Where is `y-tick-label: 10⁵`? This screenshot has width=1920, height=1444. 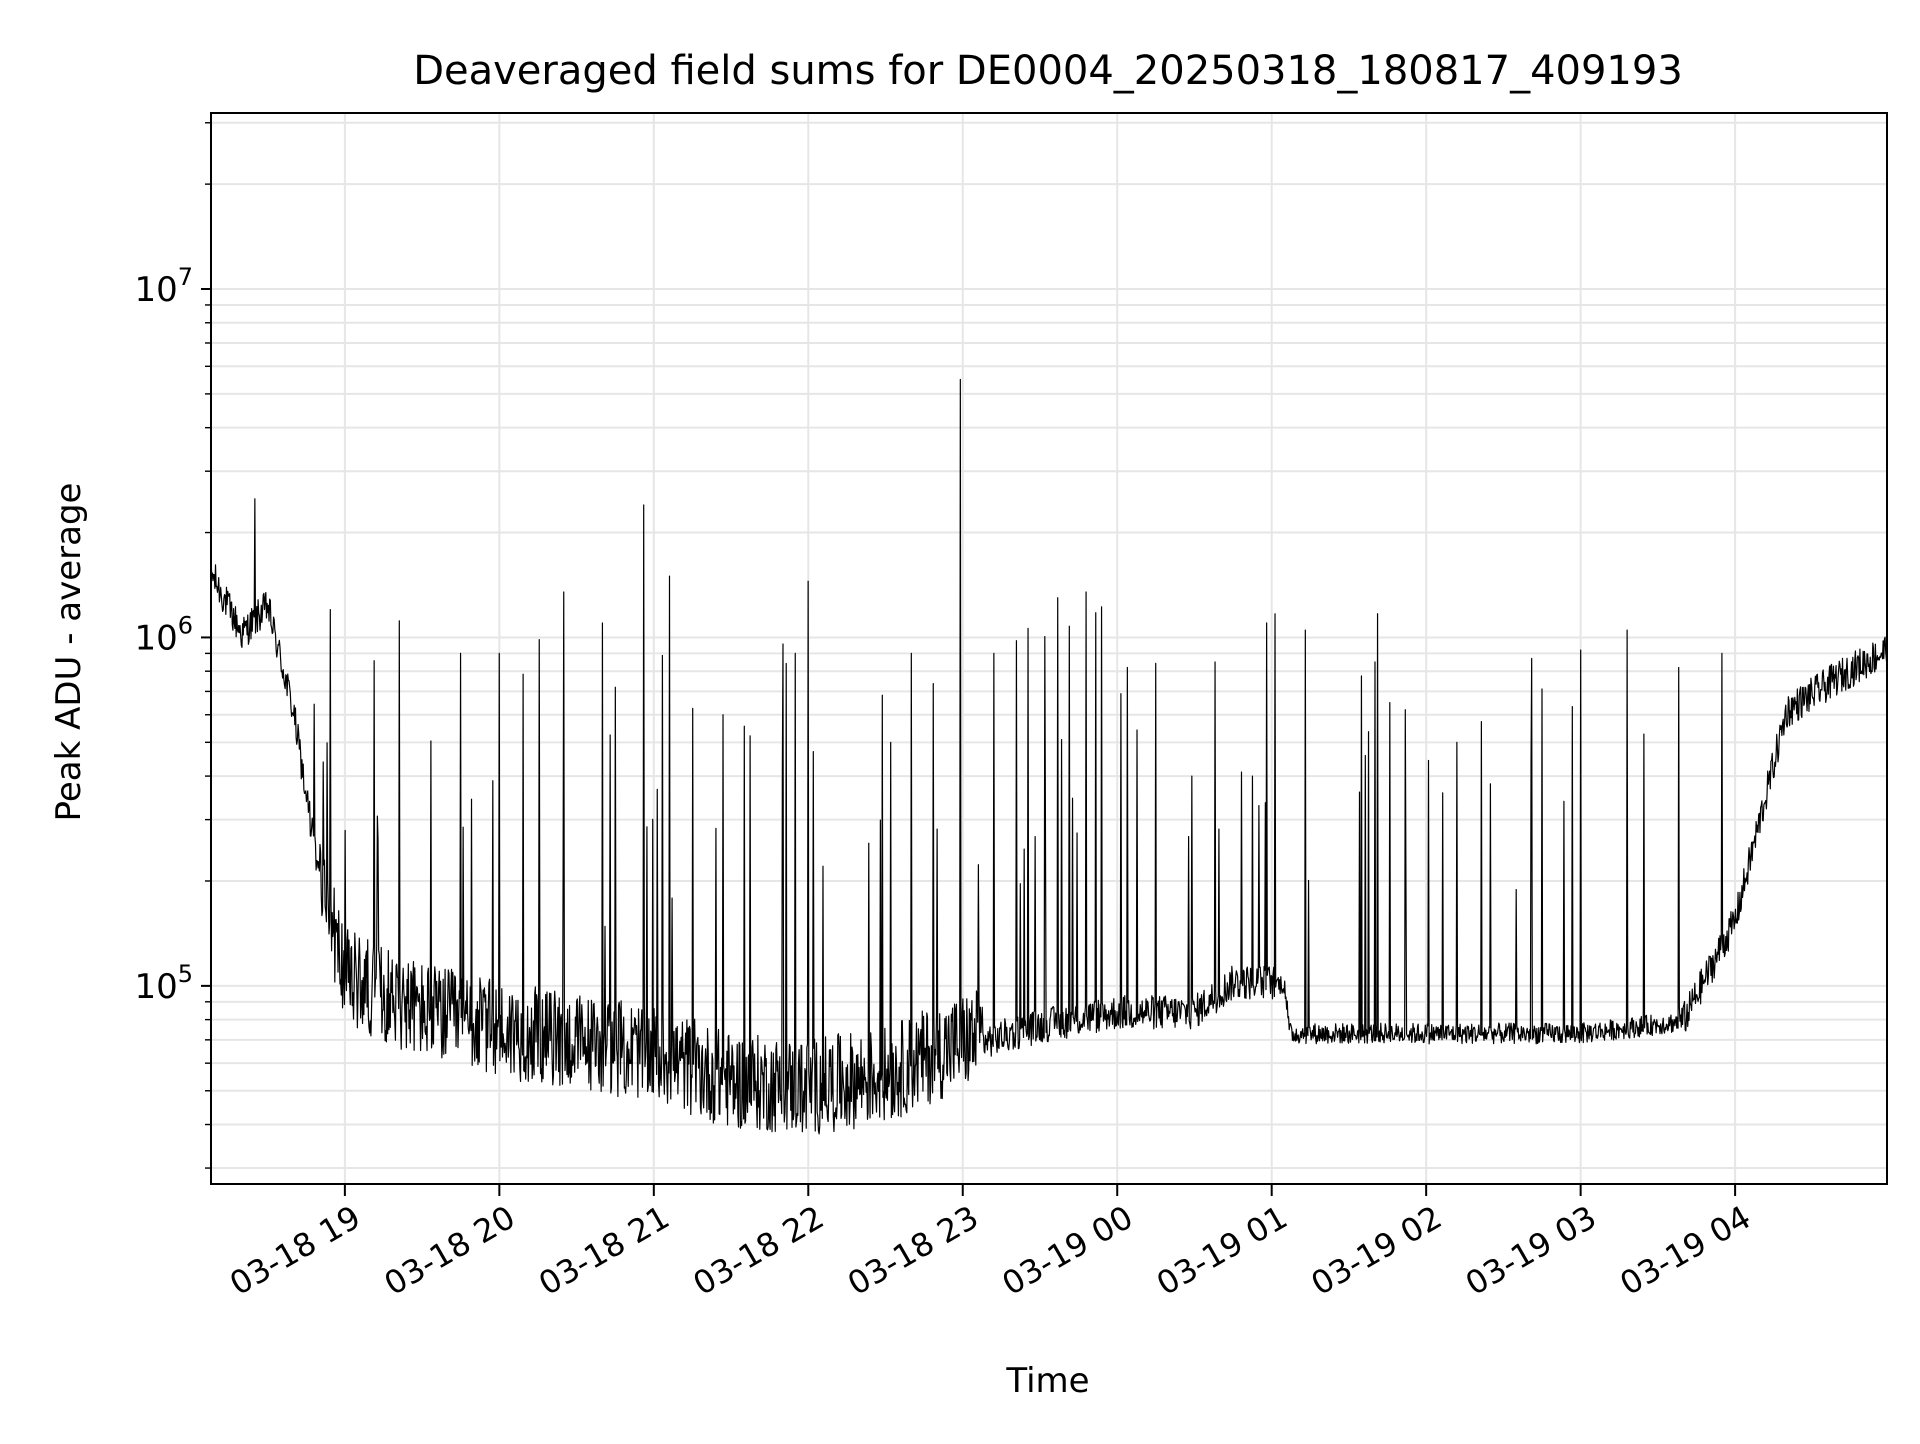 y-tick-label: 10⁵ is located at coordinates (163, 983).